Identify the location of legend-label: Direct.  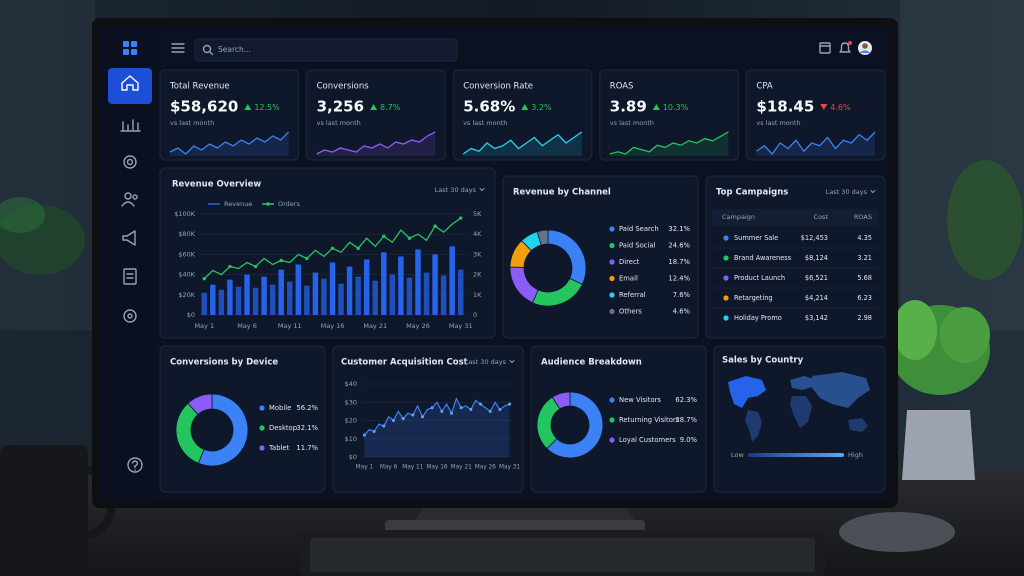
(629, 262).